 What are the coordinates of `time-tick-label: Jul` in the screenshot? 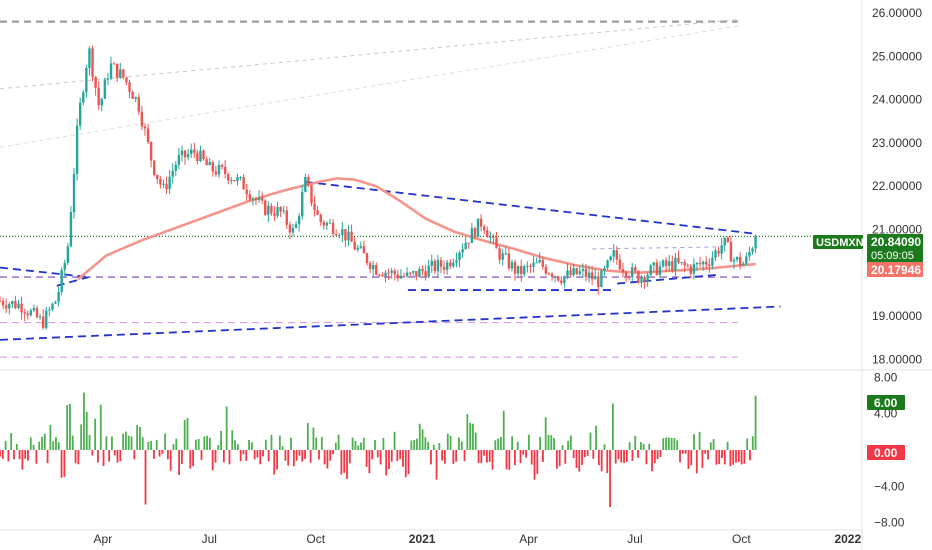 It's located at (634, 539).